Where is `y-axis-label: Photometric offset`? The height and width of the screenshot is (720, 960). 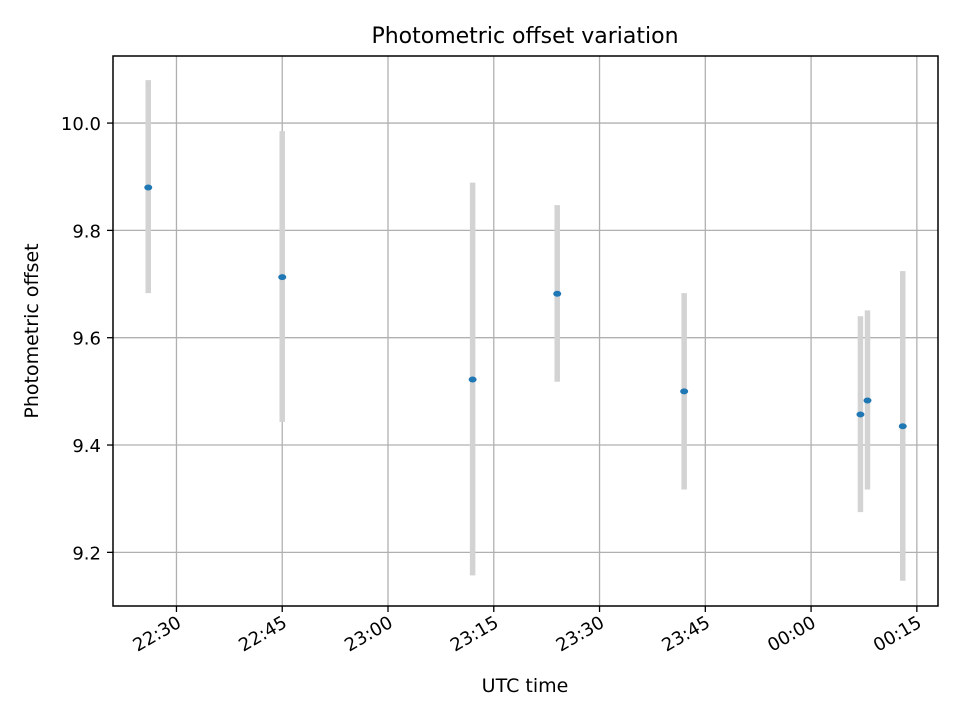 y-axis-label: Photometric offset is located at coordinates (32, 330).